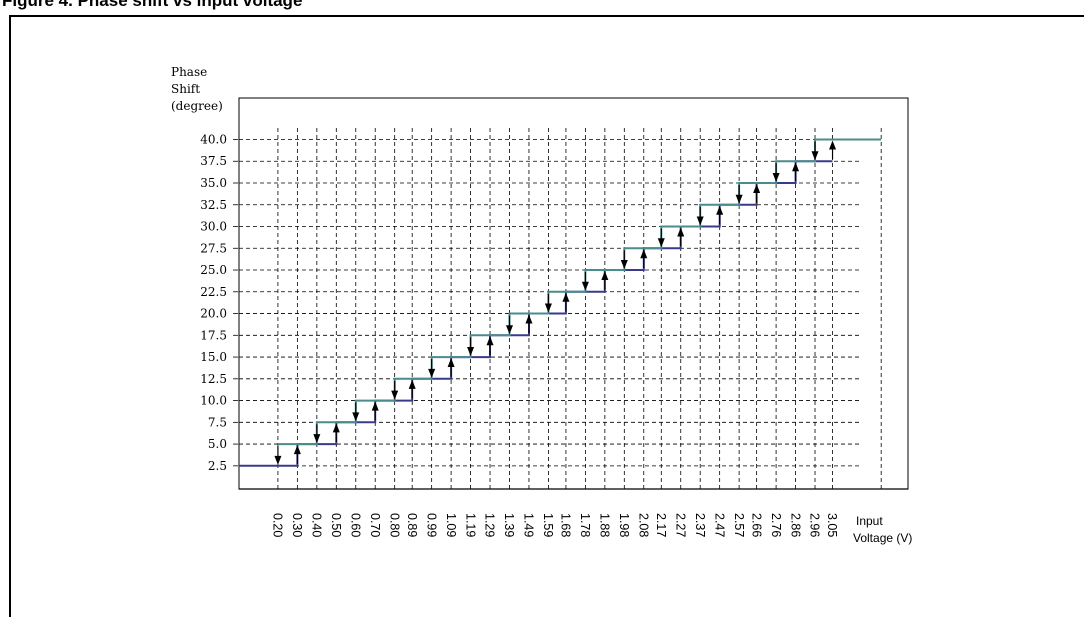  What do you see at coordinates (336, 525) in the screenshot?
I see `x-tick-label: 0.50` at bounding box center [336, 525].